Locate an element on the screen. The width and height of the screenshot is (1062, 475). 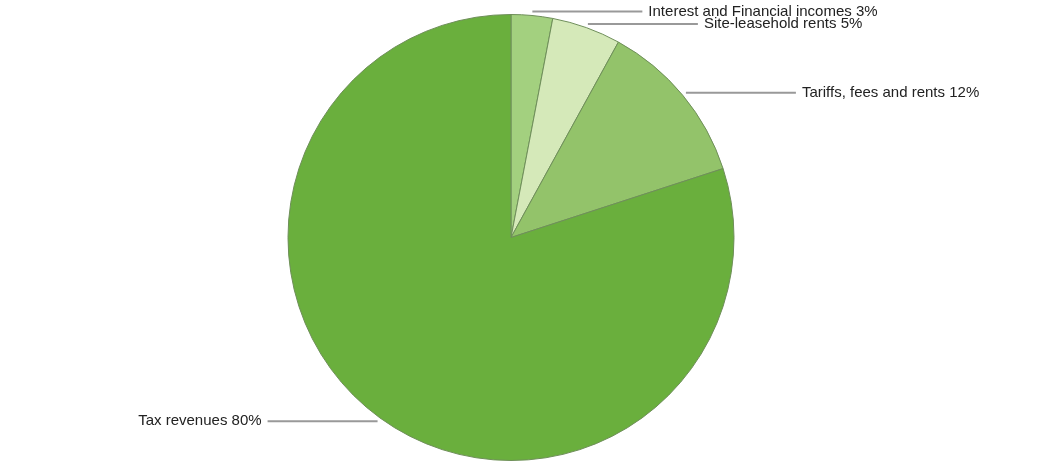
slice-label: Tax revenues 80% is located at coordinates (200, 420).